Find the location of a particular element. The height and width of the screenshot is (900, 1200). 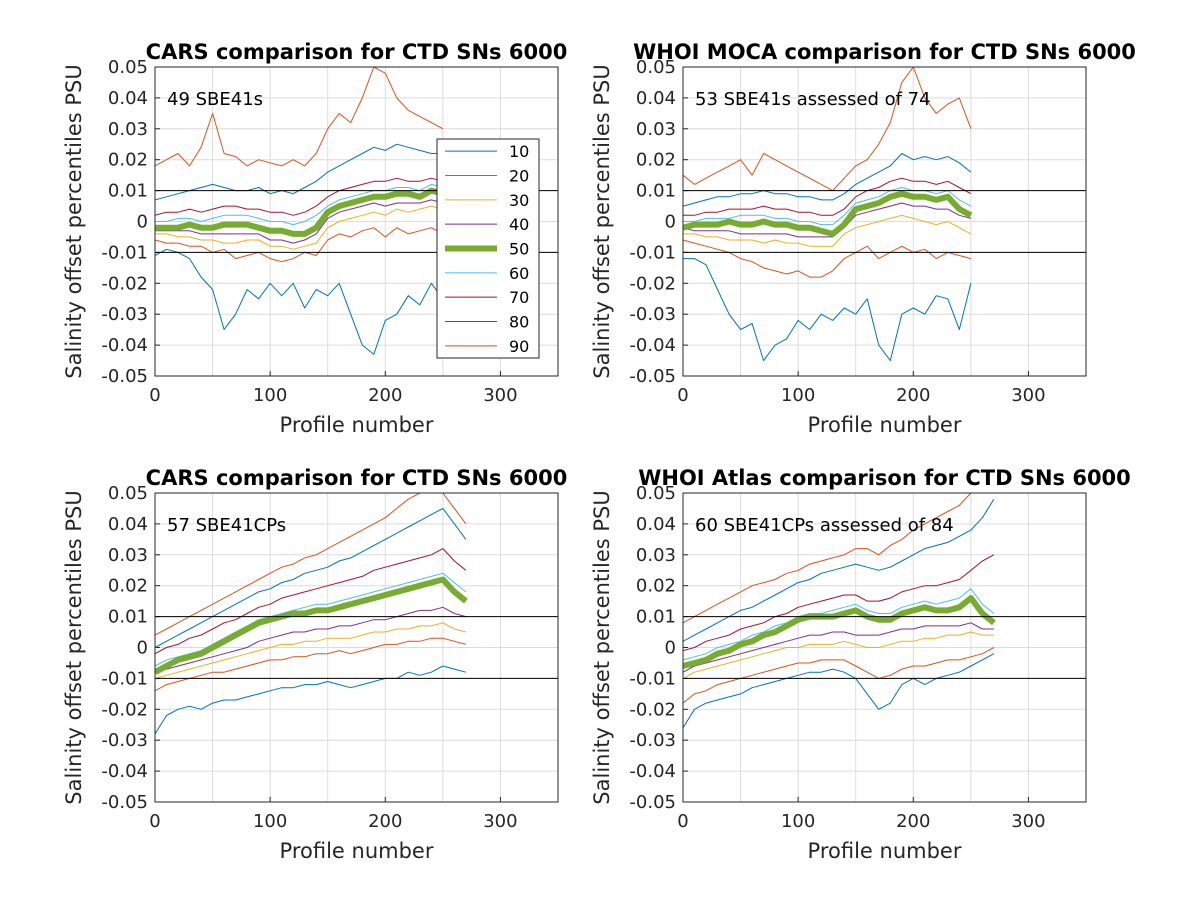

chart-title: WHOI Atlas comparison for CTD SNs 6000 is located at coordinates (884, 478).